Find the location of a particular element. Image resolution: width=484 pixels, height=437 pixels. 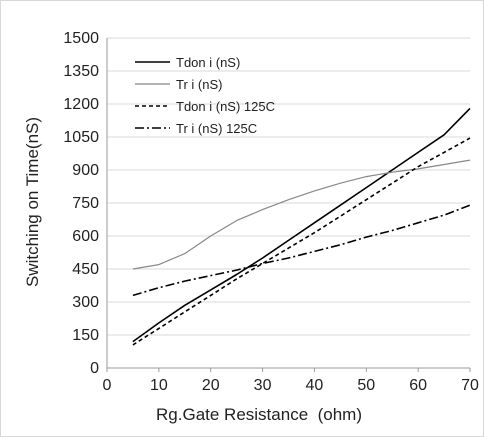

x-tick-label: 70 is located at coordinates (470, 385).